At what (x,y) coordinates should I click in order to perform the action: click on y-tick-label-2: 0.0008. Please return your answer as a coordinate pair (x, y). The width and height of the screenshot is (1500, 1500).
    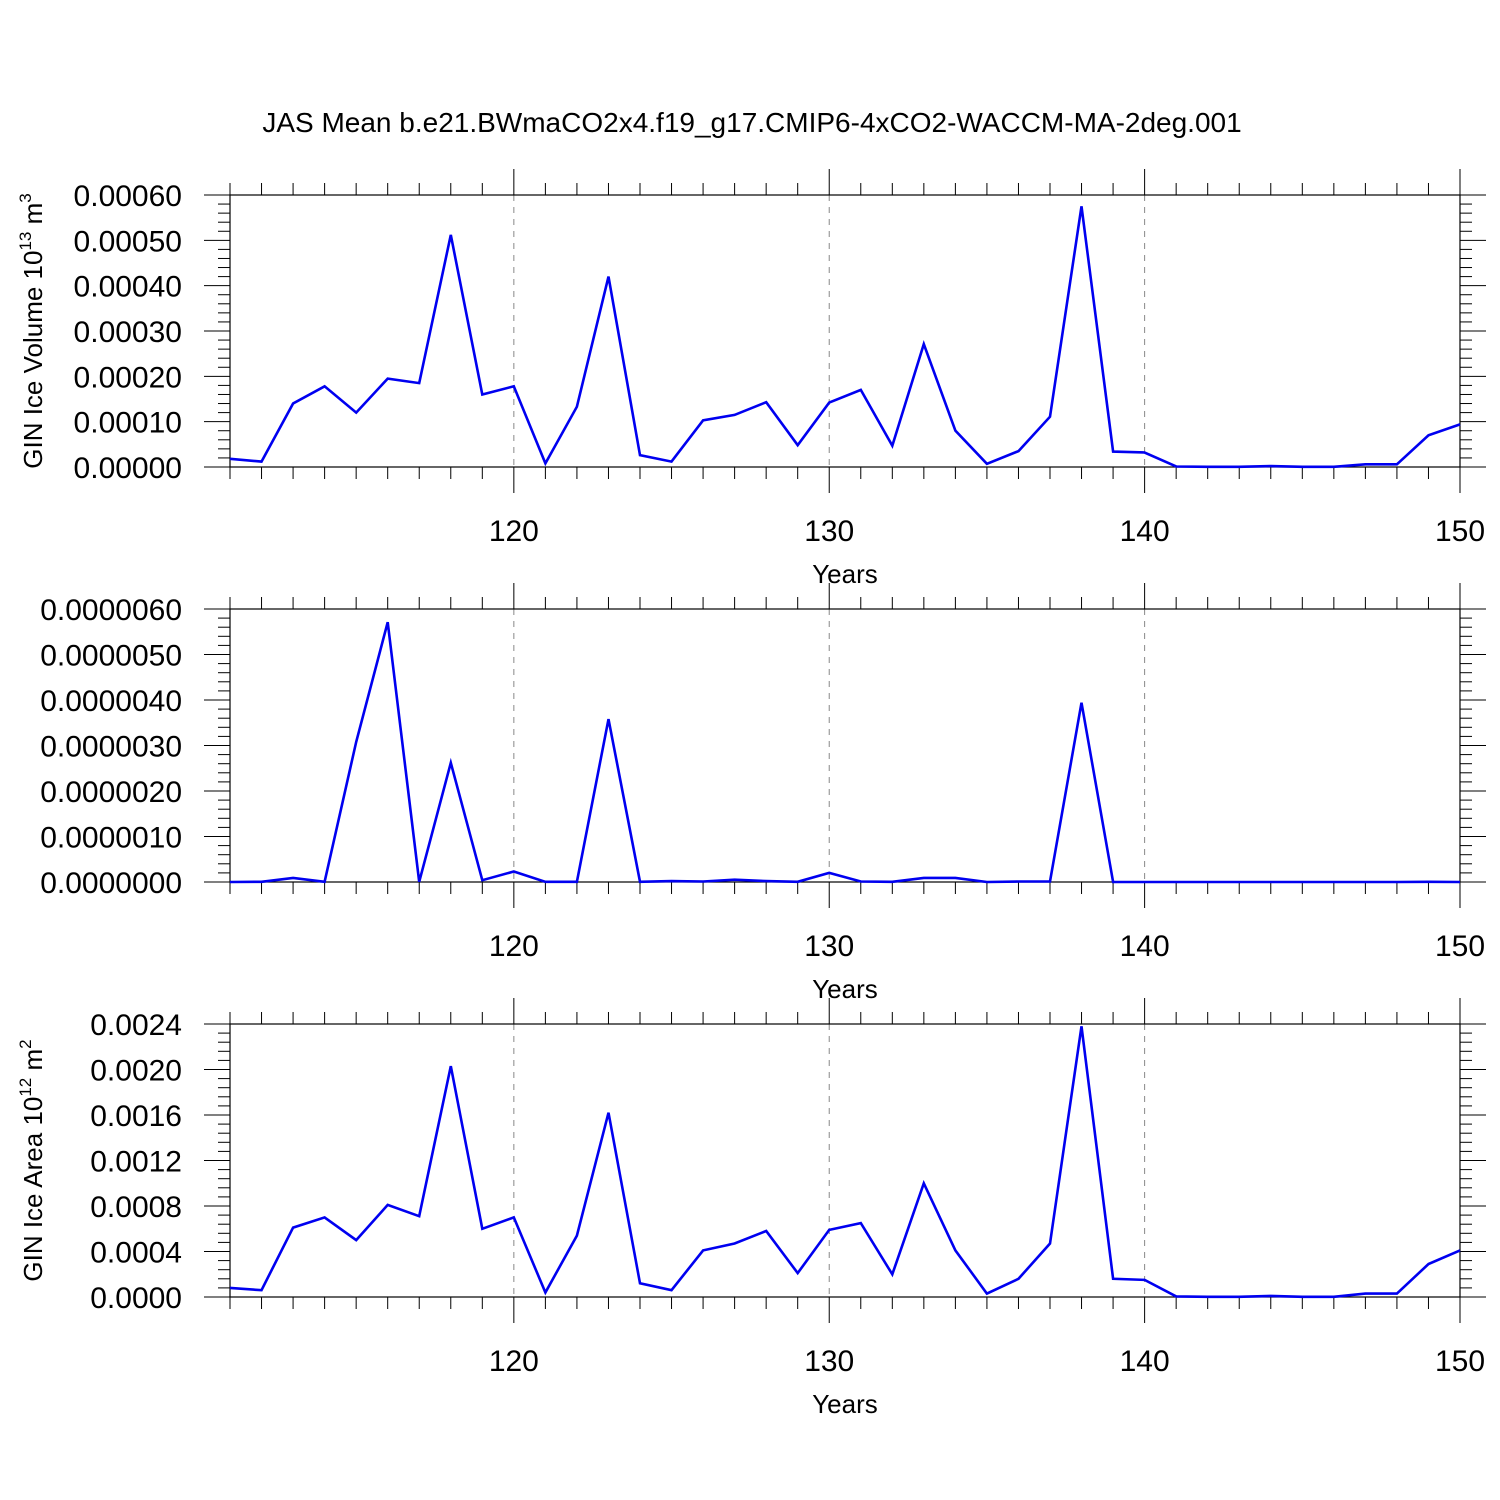
    Looking at the image, I should click on (136, 1207).